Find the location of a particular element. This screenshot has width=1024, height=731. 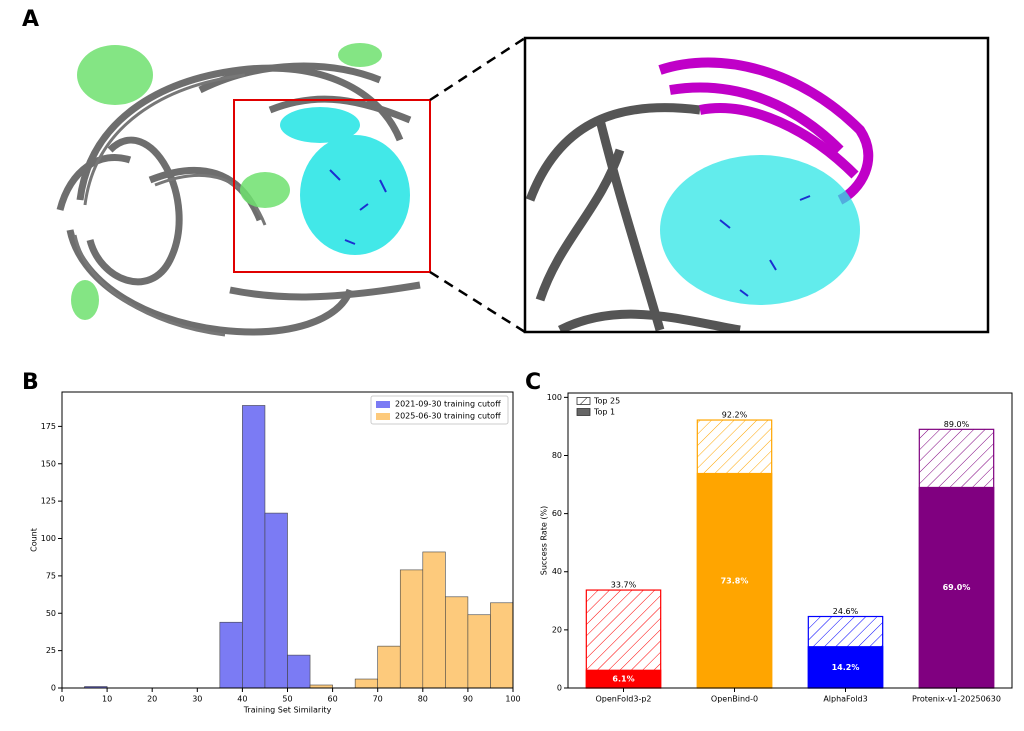

y-tick-label: 150 is located at coordinates (48, 463).